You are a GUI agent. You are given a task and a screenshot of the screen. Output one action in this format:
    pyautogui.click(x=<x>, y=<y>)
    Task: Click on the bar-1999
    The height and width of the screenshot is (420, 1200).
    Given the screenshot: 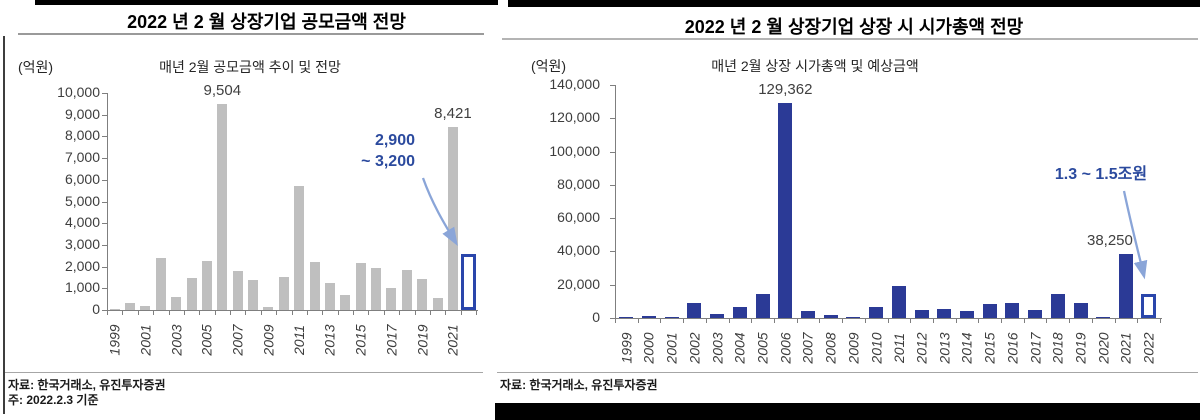 What is the action you would take?
    pyautogui.click(x=626, y=317)
    